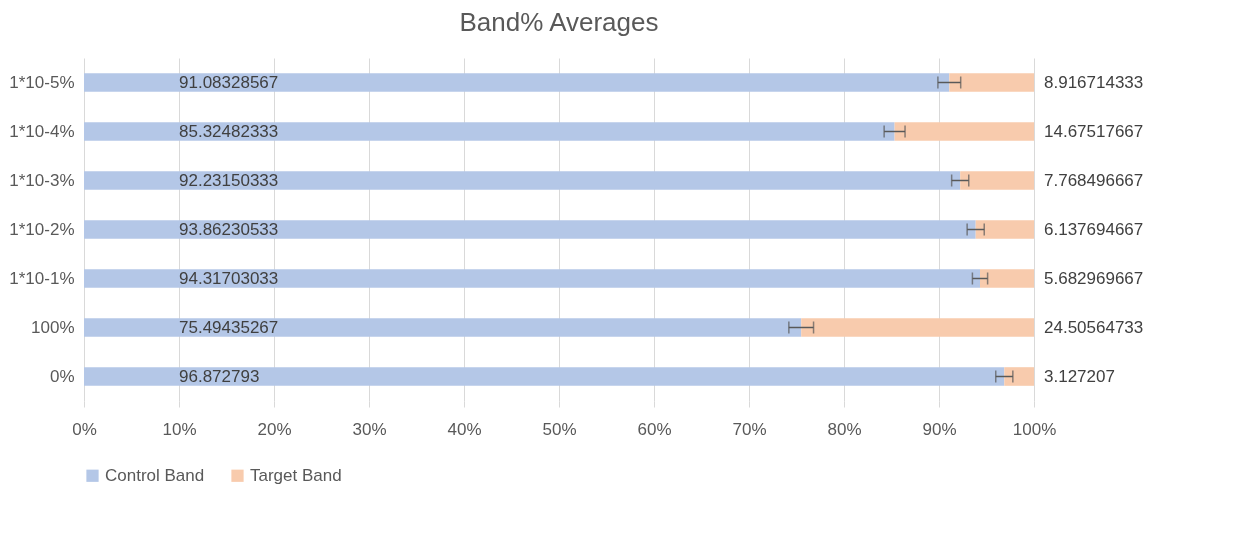  What do you see at coordinates (42, 180) in the screenshot?
I see `y-tick-label: 1*10-3%` at bounding box center [42, 180].